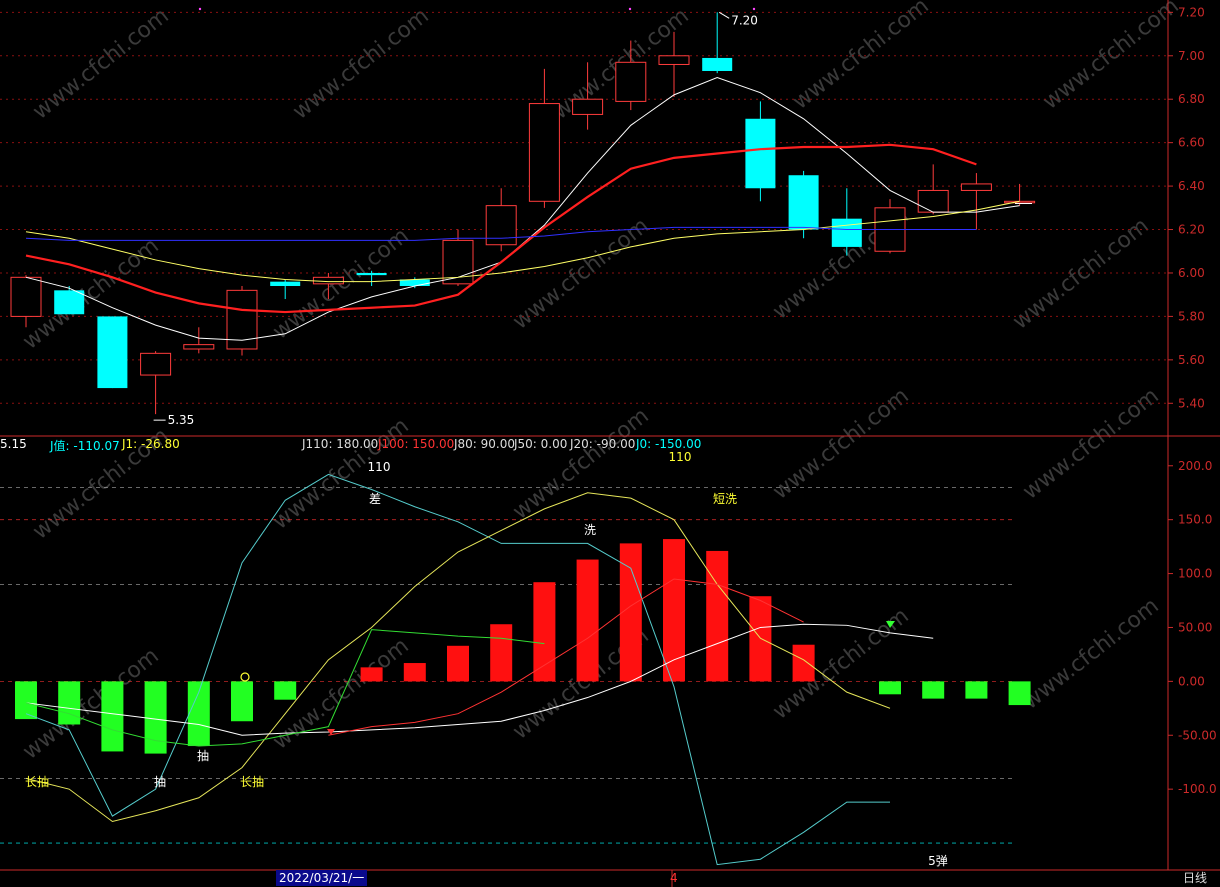  What do you see at coordinates (1195, 878) in the screenshot?
I see `period-button: 日线` at bounding box center [1195, 878].